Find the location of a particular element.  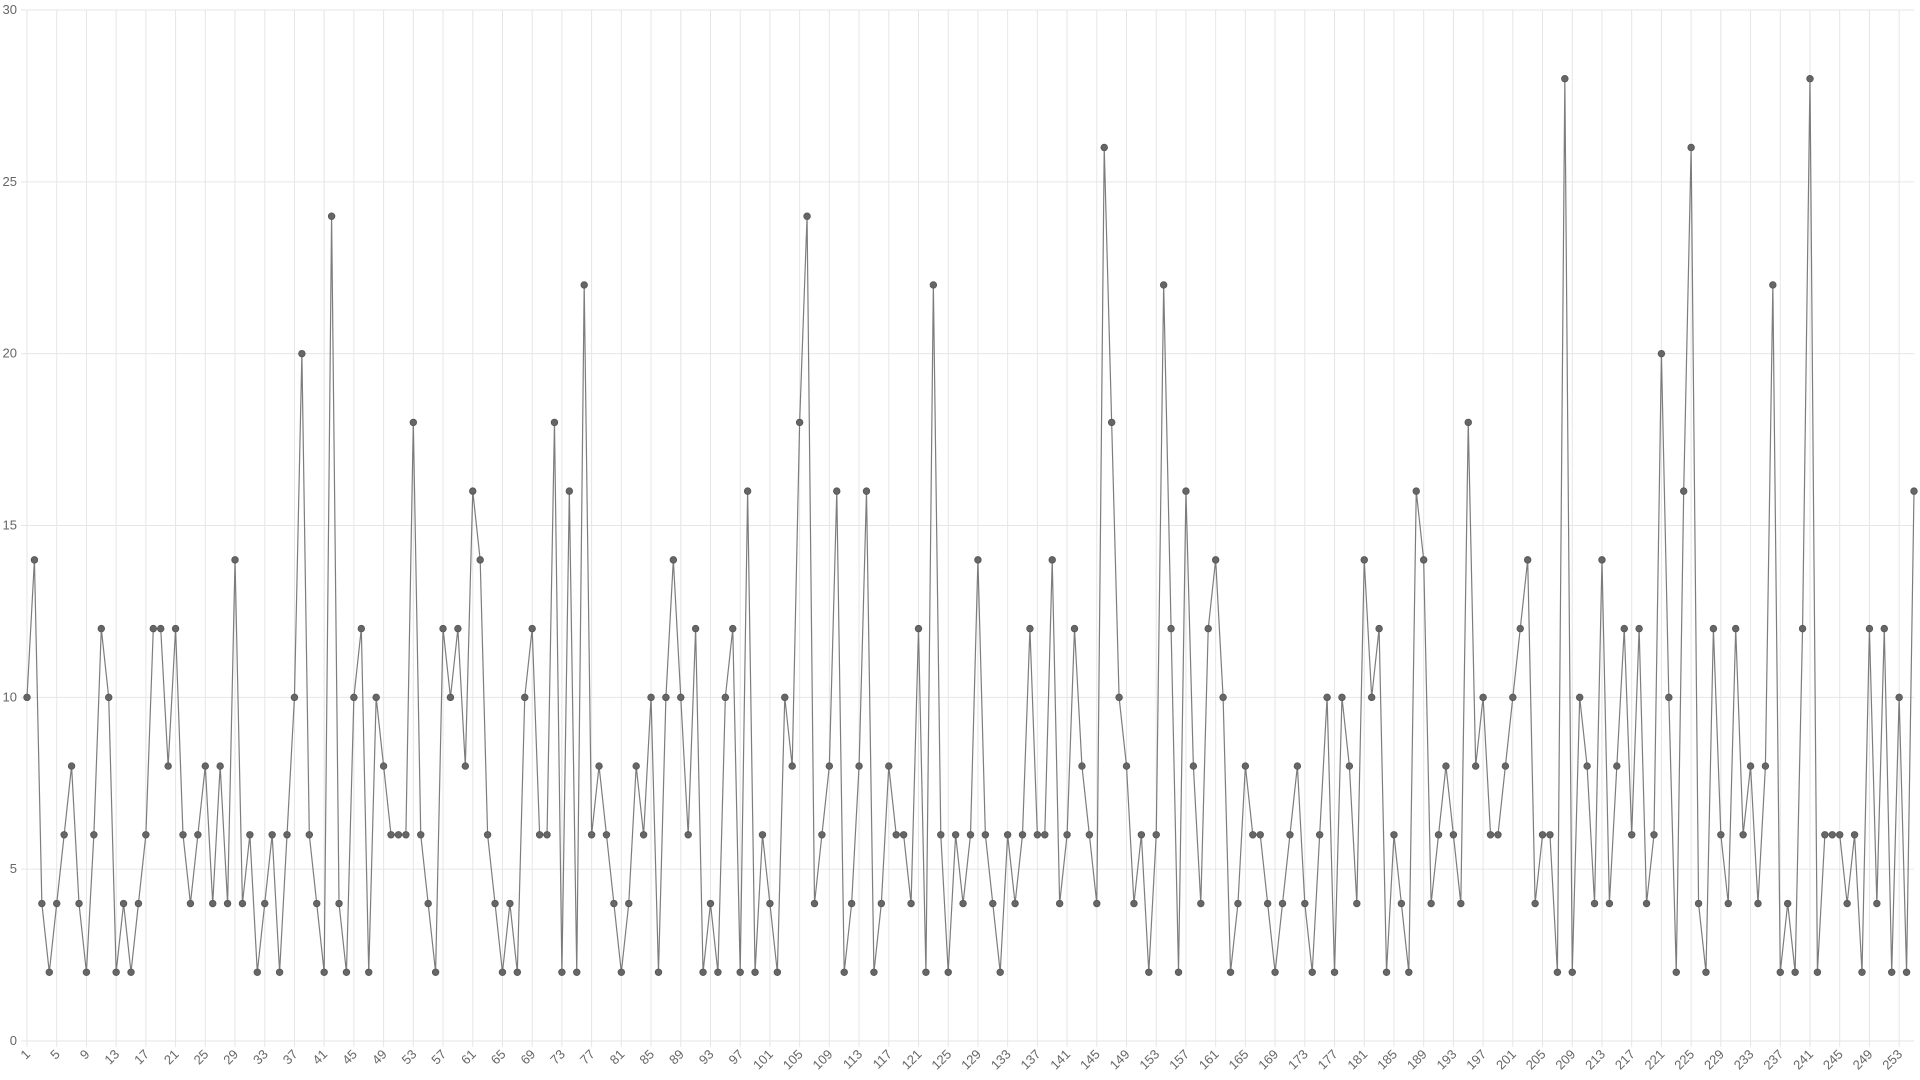

x-tick-label: 25 is located at coordinates (201, 1057).